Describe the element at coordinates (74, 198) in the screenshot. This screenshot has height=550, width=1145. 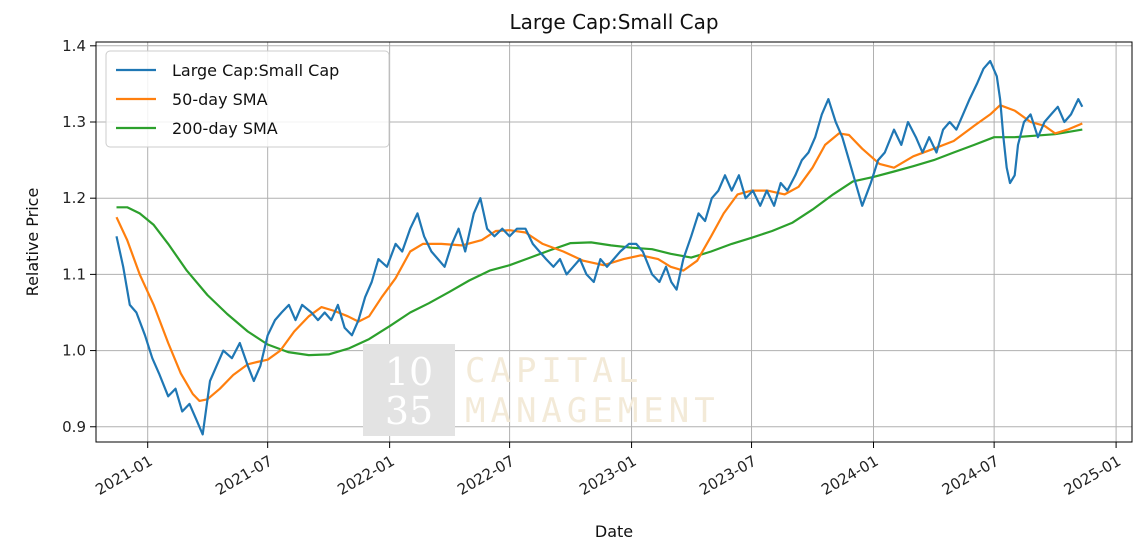
I see `y-tick-label: 1.2` at that location.